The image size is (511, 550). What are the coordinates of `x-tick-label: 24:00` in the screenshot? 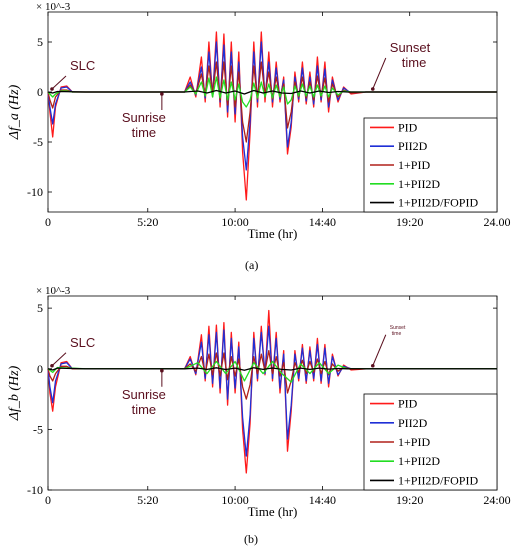 It's located at (496, 500).